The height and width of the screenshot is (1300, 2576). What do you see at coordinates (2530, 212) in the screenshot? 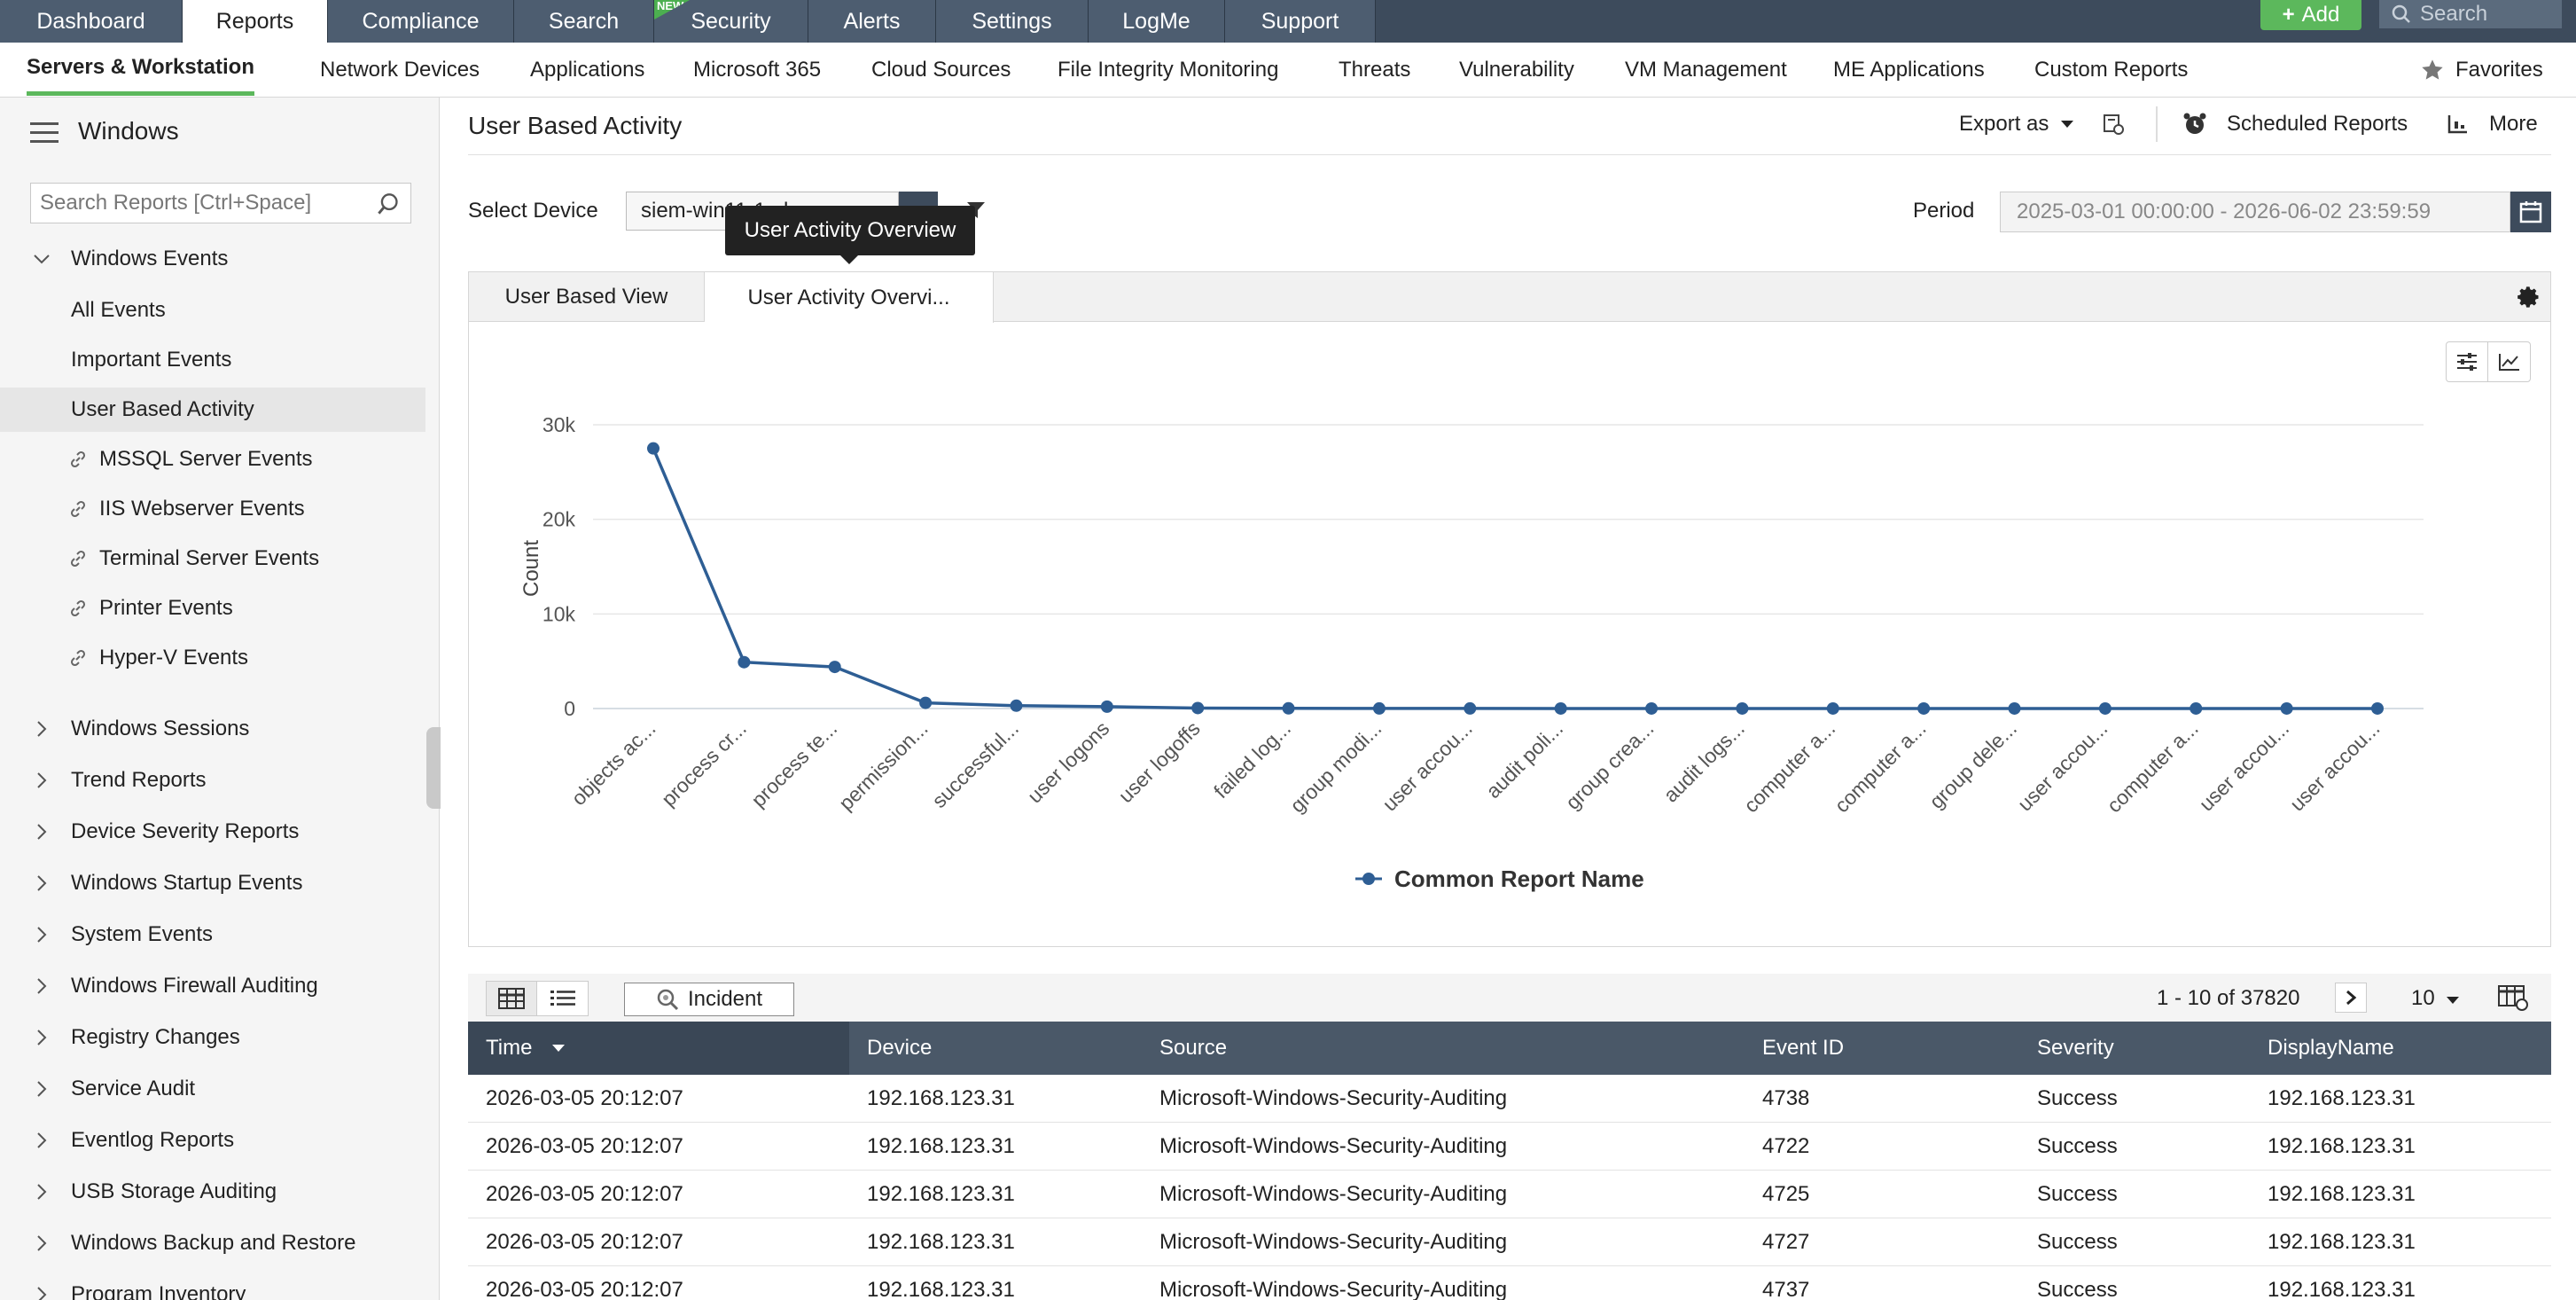
I see `calendar-button` at bounding box center [2530, 212].